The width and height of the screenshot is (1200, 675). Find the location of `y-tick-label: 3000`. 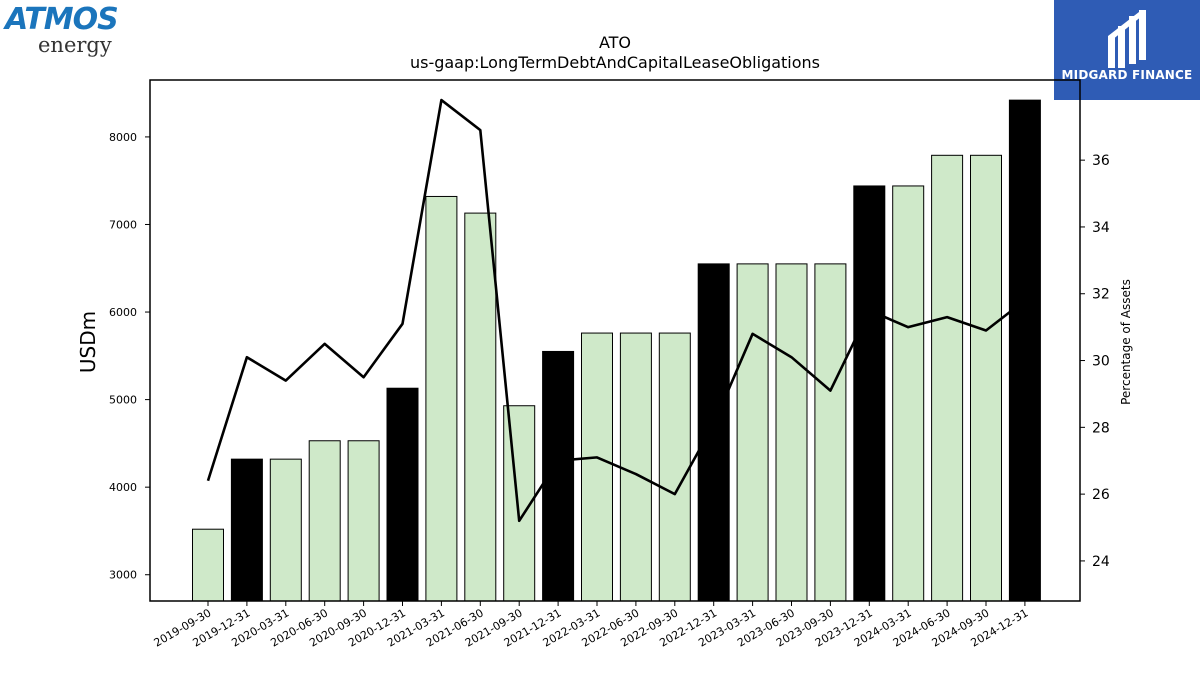

y-tick-label: 3000 is located at coordinates (123, 575).